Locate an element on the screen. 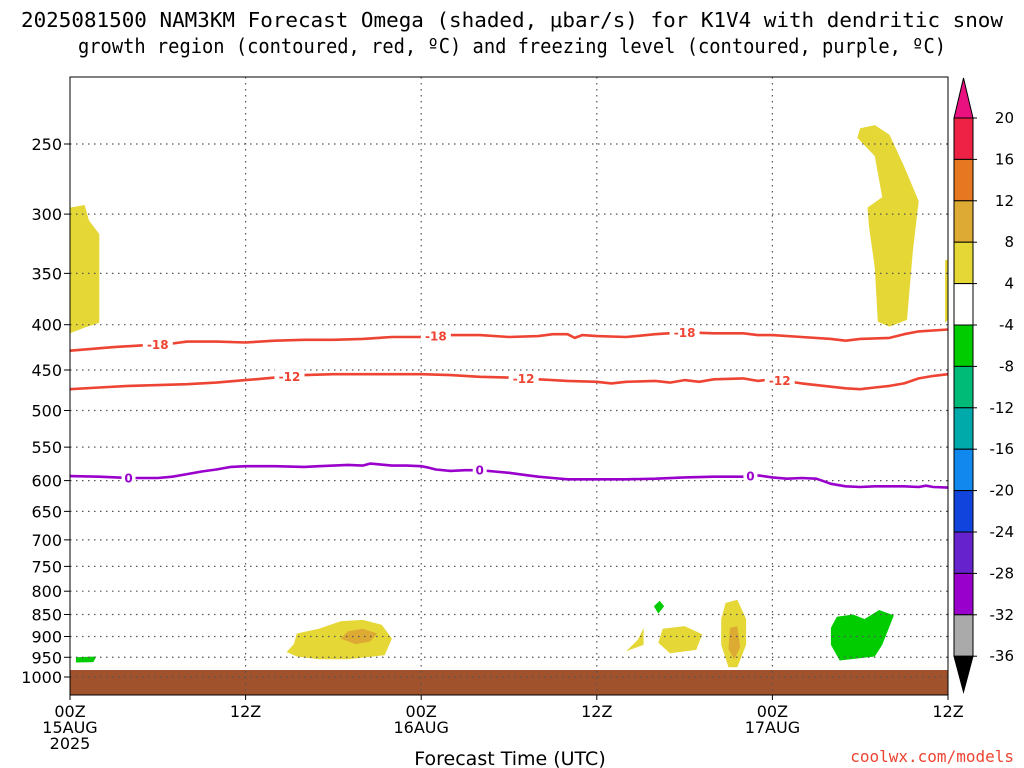 Image resolution: width=1024 pixels, height=768 pixels. dgz-contour-m12 is located at coordinates (509, 381).